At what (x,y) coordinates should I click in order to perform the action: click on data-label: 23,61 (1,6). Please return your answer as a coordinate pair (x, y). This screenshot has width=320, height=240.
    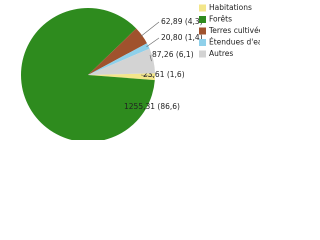
    Looking at the image, I should click on (164, 74).